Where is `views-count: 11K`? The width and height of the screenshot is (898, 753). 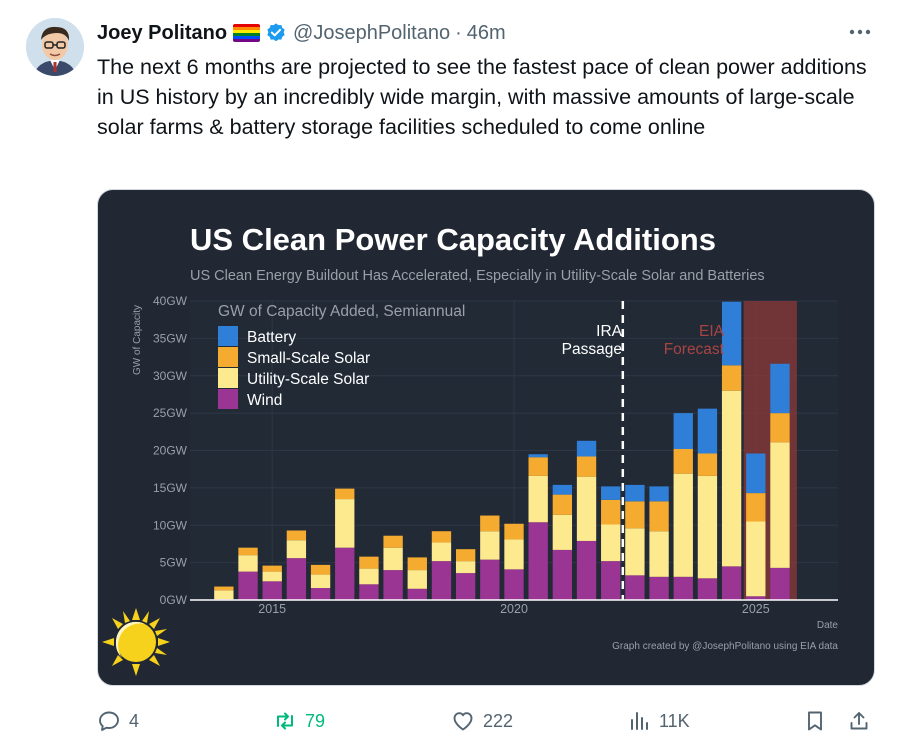
views-count: 11K is located at coordinates (674, 720).